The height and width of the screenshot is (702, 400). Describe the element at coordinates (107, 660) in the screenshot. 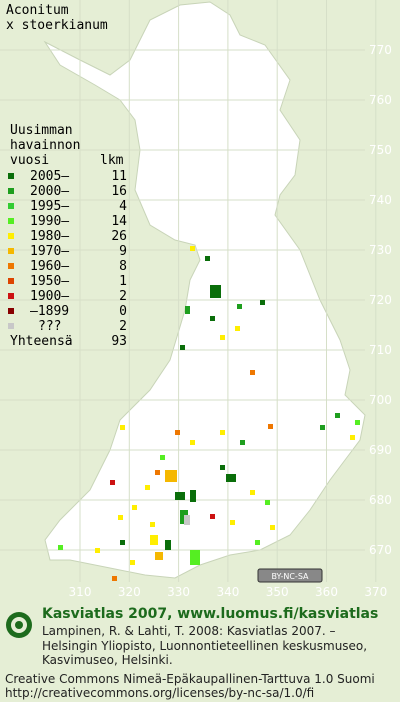

I see `citation: Kasvimuseo, Helsinki.` at that location.